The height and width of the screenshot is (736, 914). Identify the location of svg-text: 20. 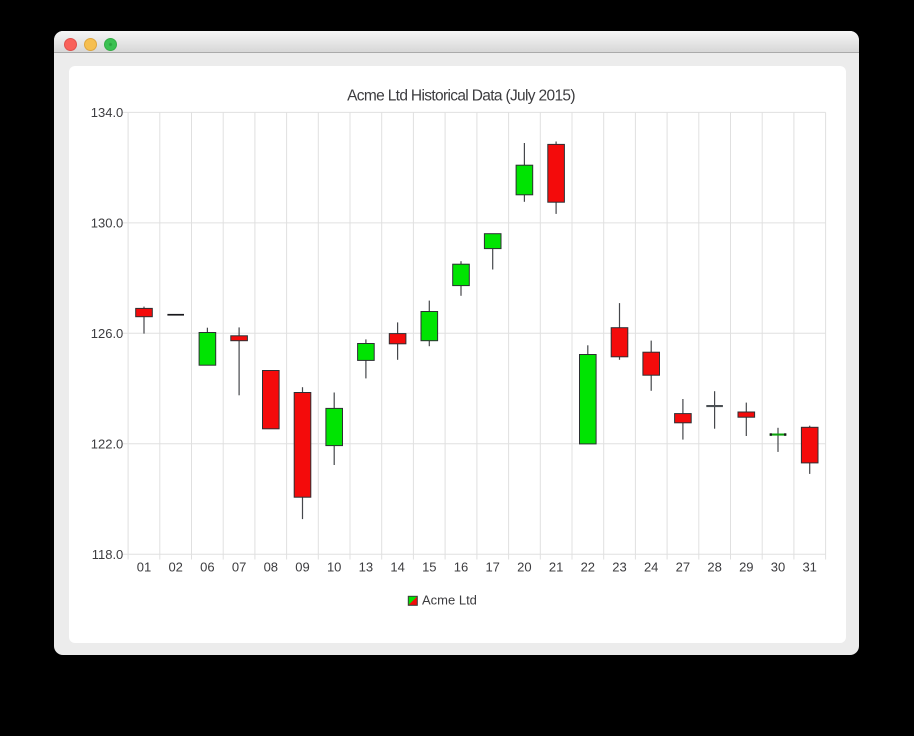
(524, 566).